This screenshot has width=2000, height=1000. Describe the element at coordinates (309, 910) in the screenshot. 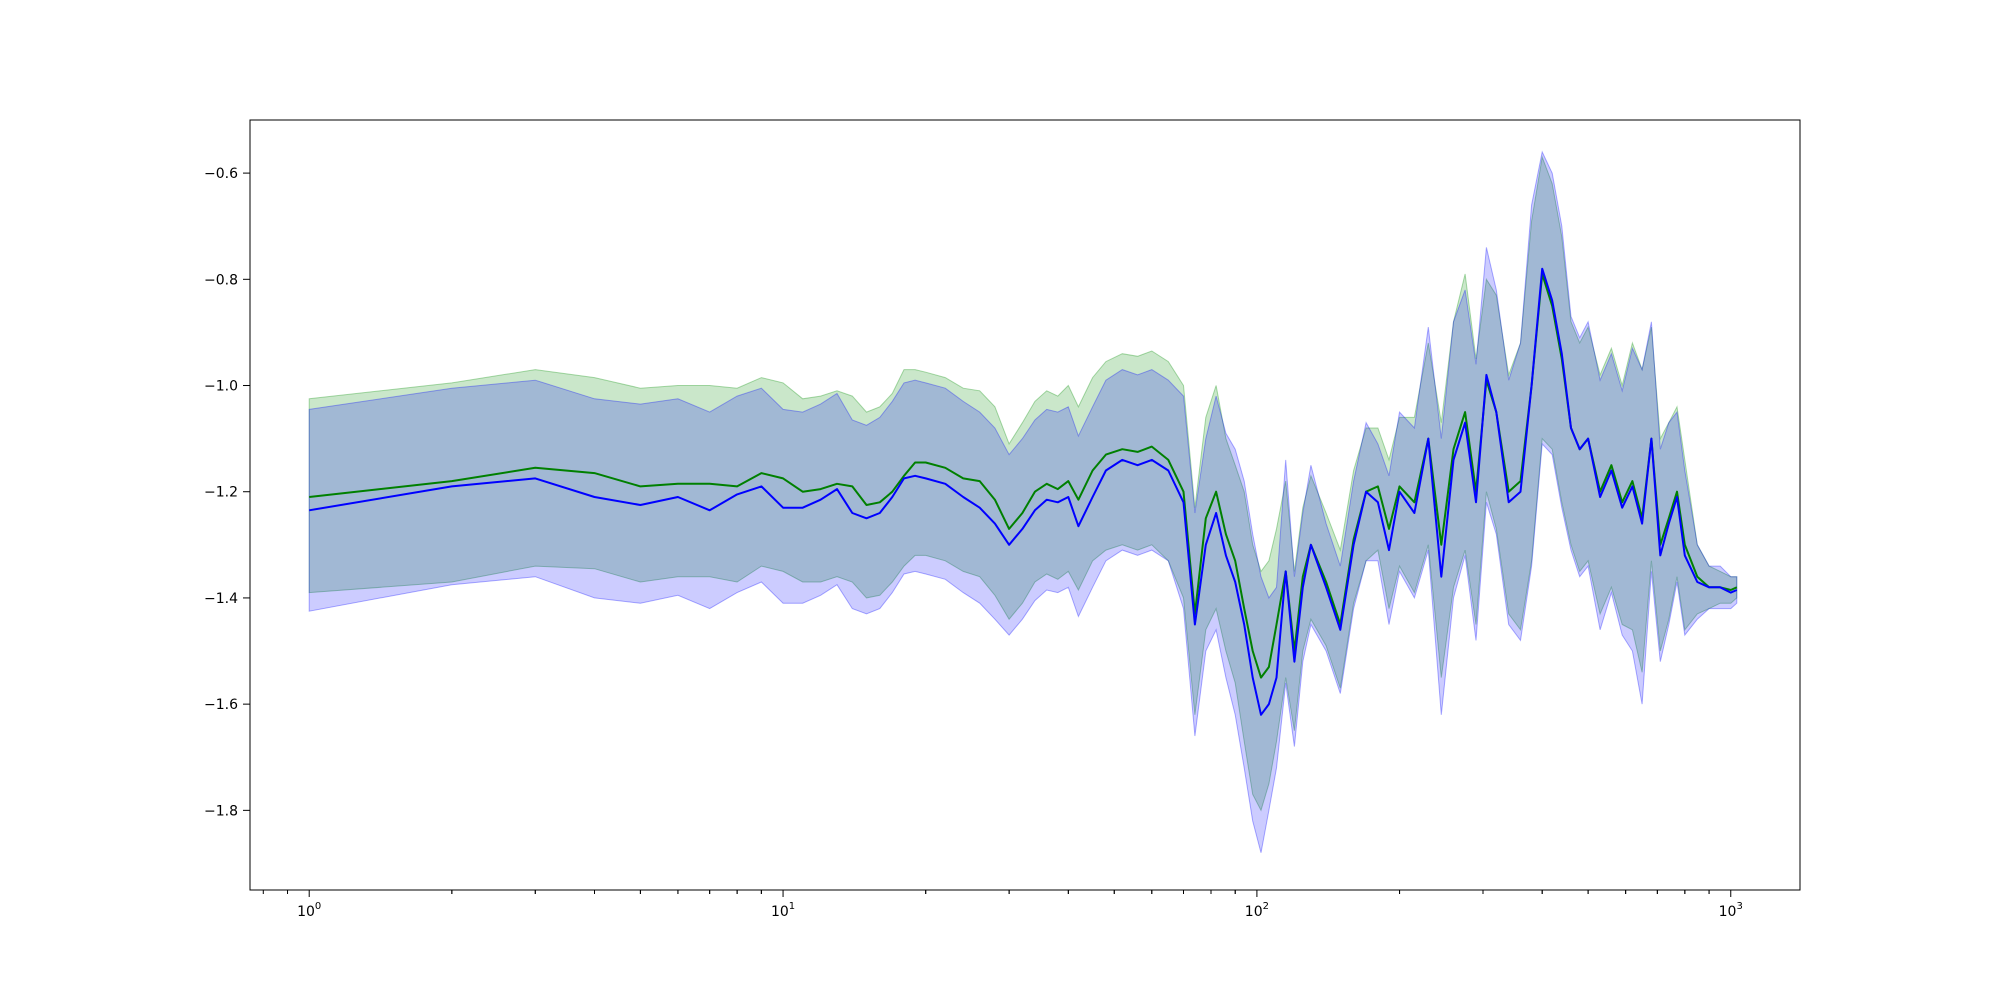

I see `x-tick-label: 10⁰` at that location.